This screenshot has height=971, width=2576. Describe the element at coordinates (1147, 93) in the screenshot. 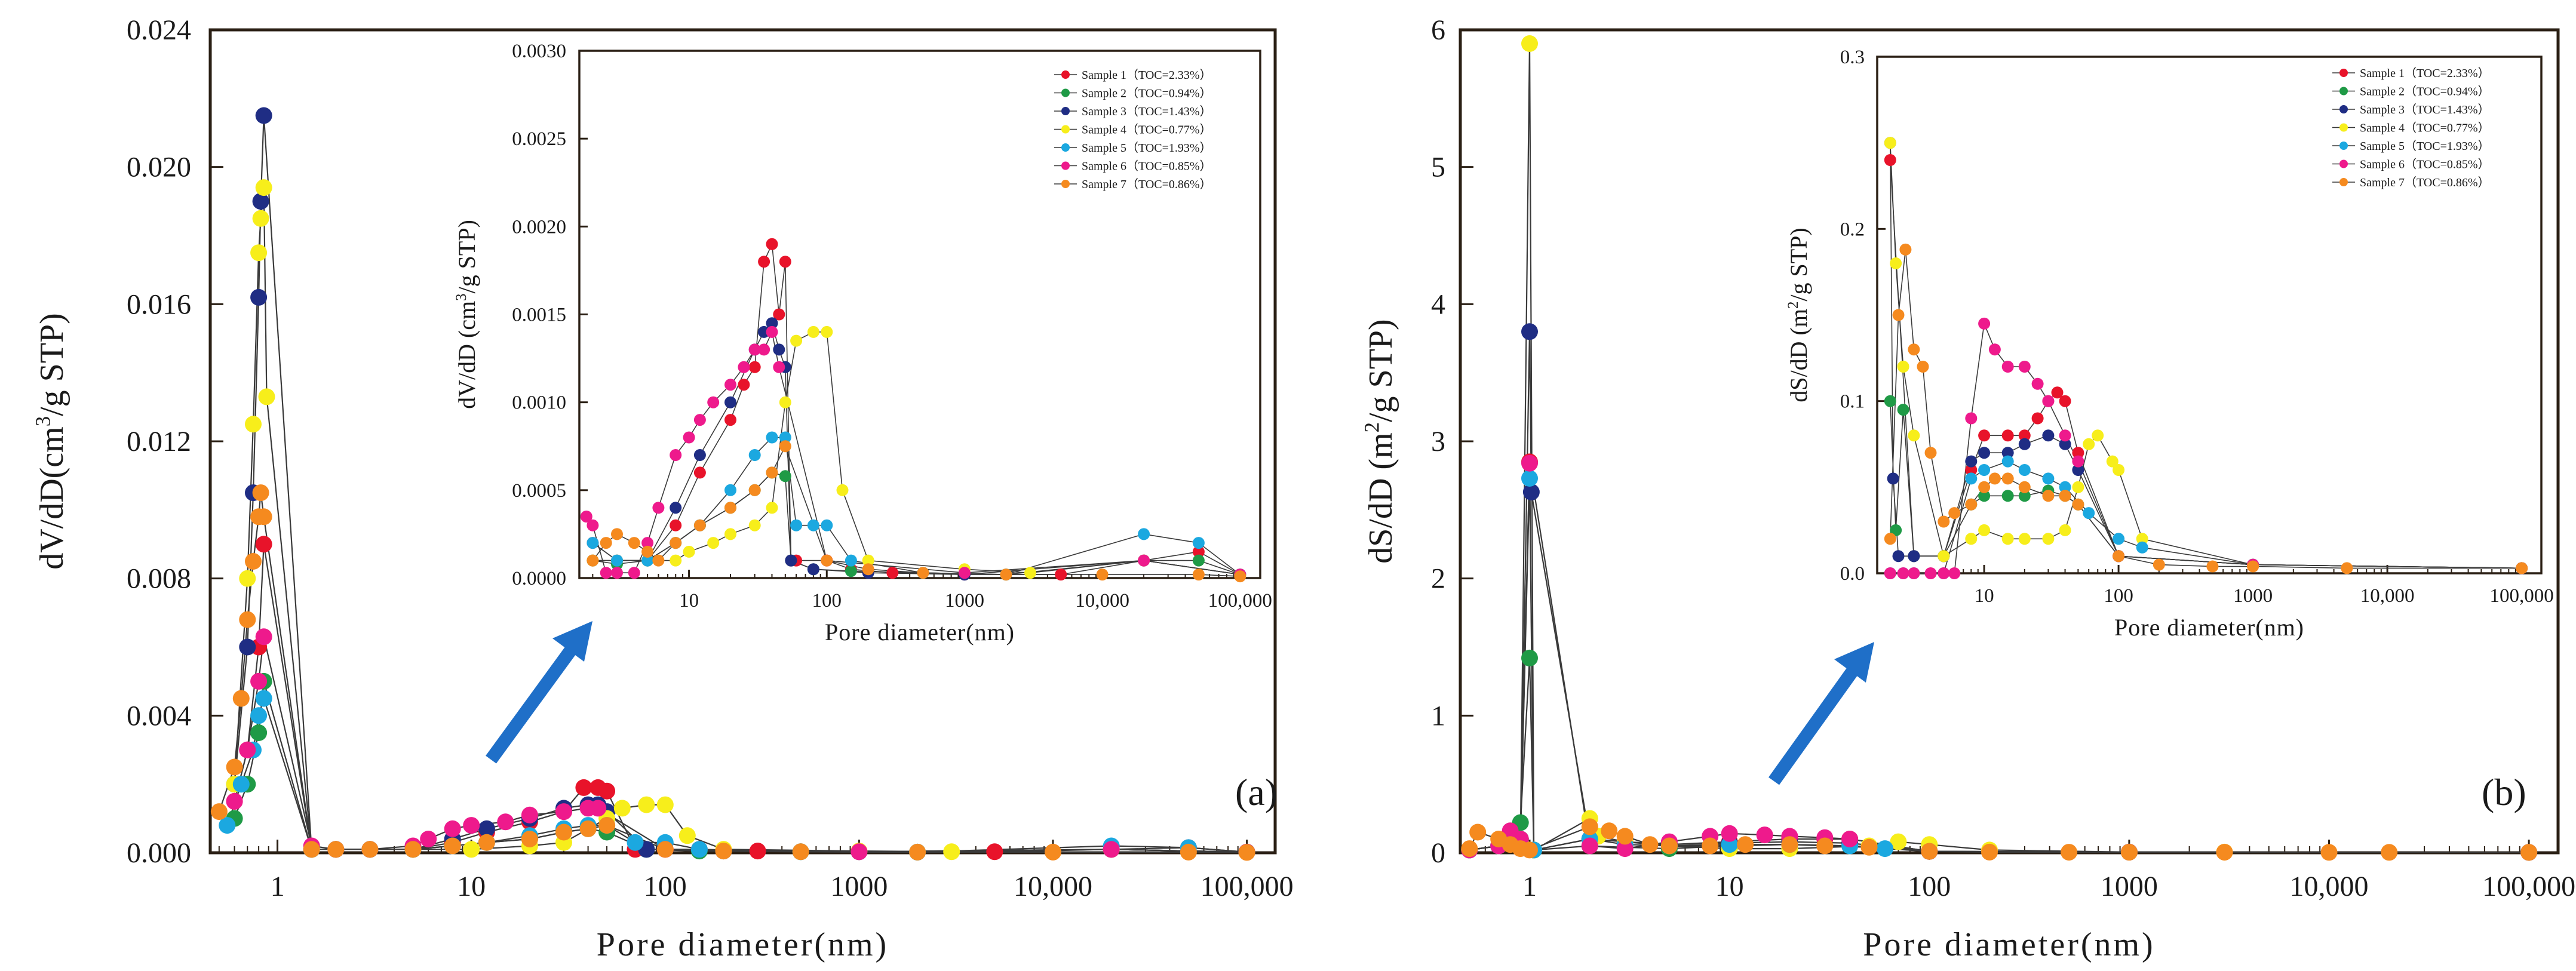

I see `legend-label: Sample 2（TOC=0.94%）` at that location.